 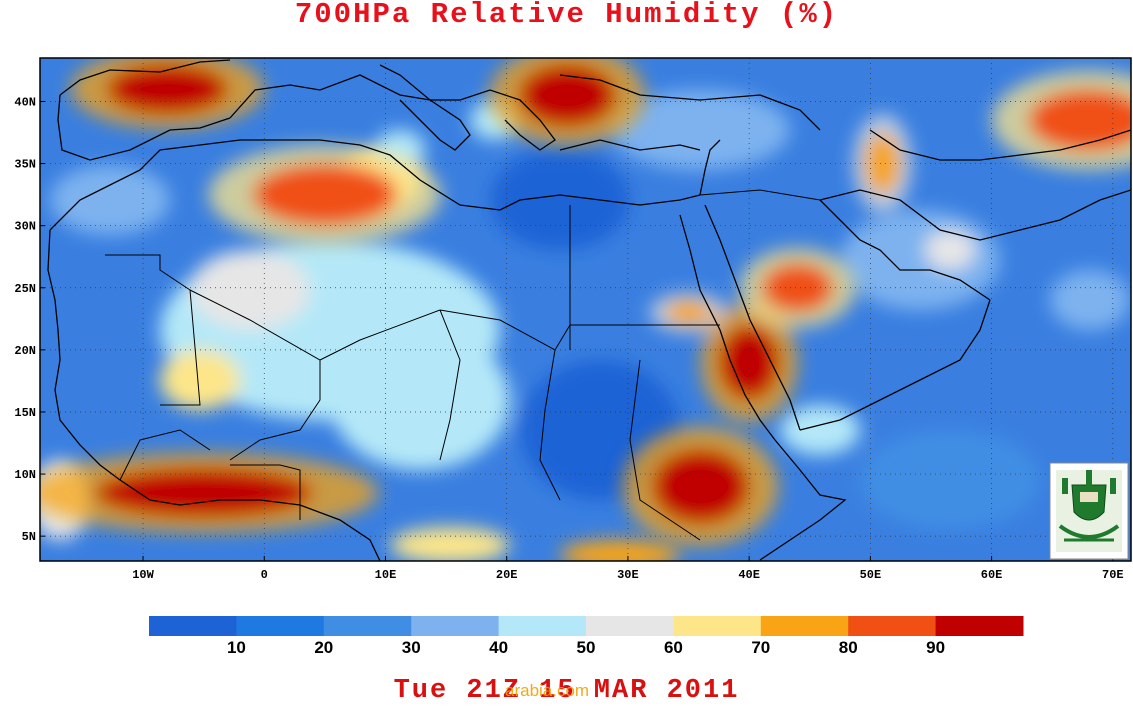 I want to click on lon-tick-label: 60E, so click(x=992, y=575).